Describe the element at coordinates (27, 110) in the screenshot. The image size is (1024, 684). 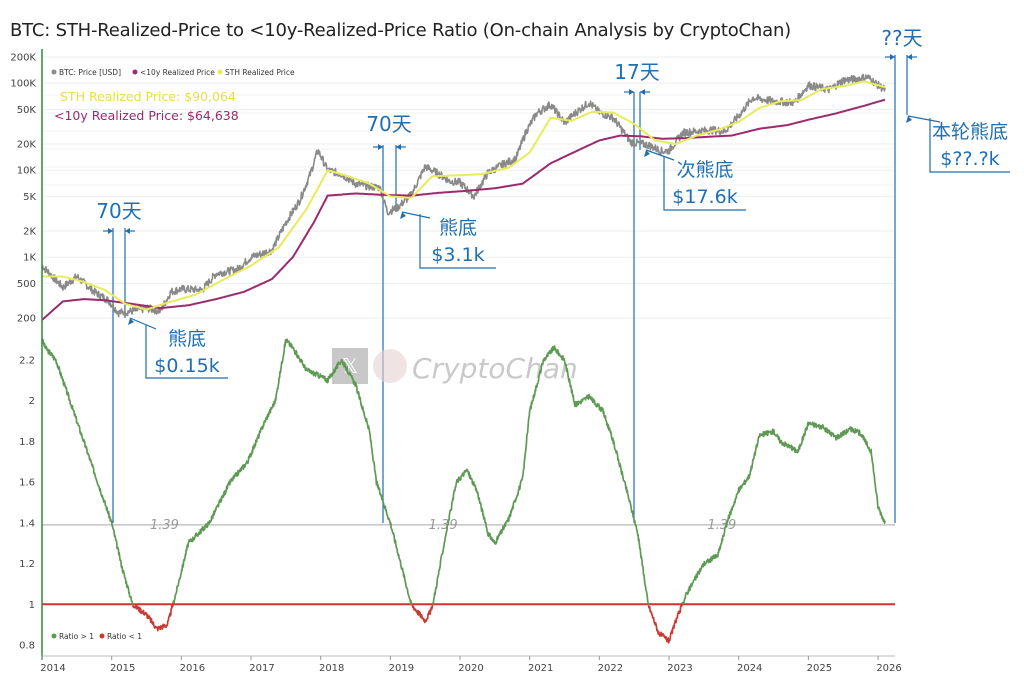
I see `price-y-tick: 50K` at that location.